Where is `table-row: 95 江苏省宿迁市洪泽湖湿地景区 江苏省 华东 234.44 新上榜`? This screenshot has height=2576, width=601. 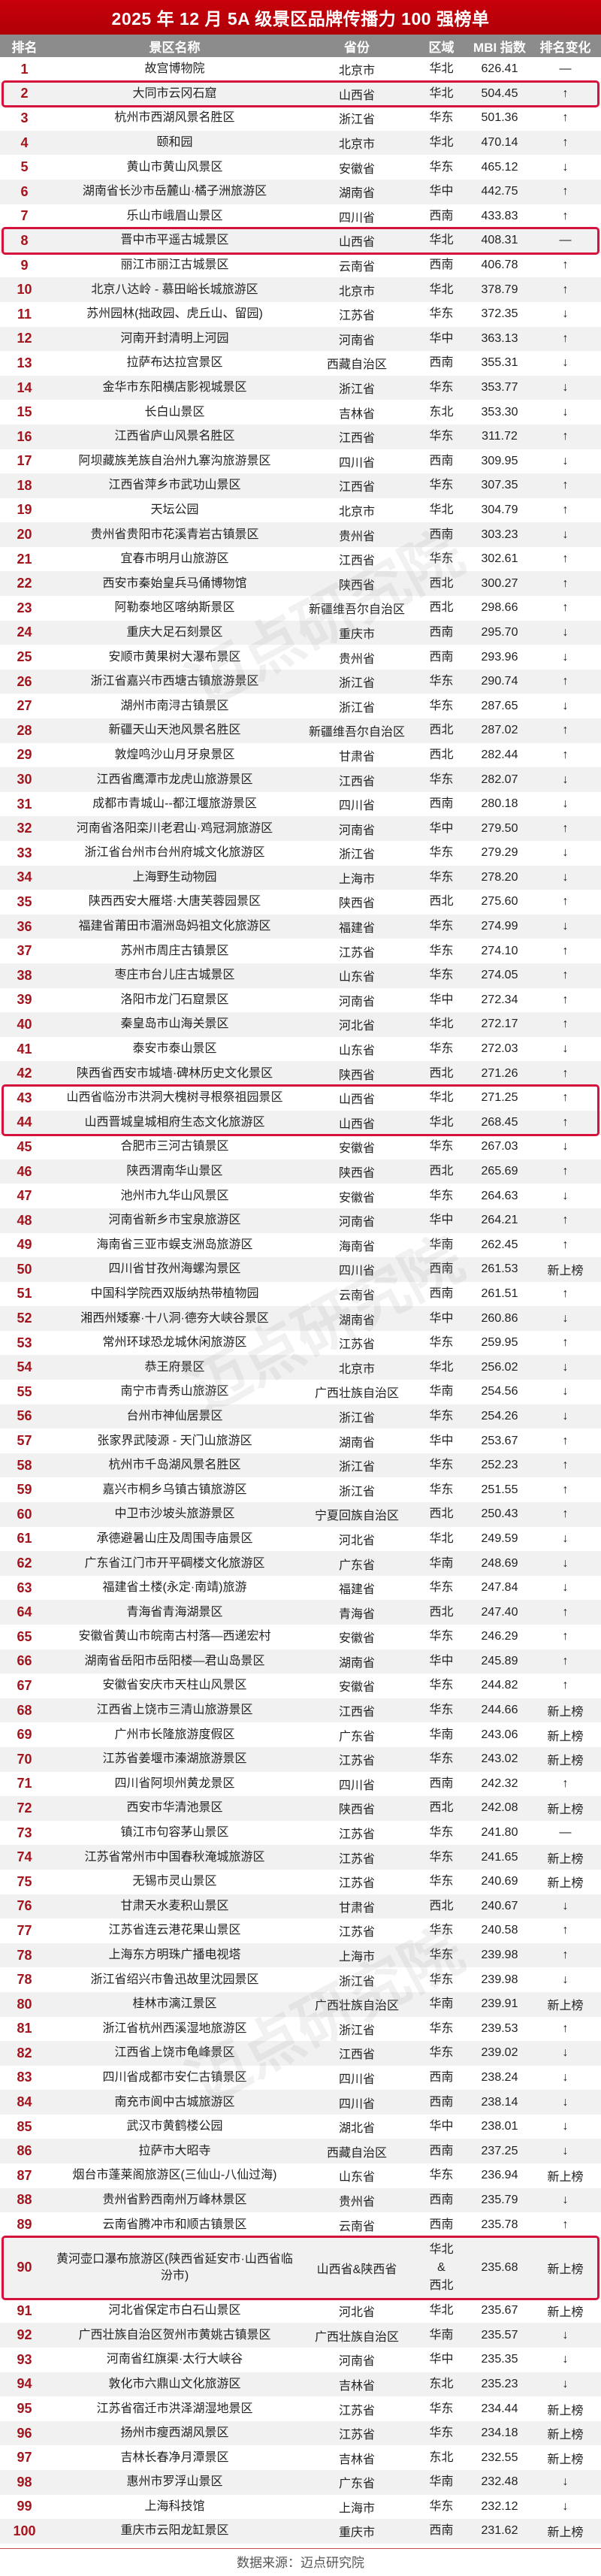 table-row: 95 江苏省宿迁市洪泽湖湿地景区 江苏省 华东 234.44 新上榜 is located at coordinates (300, 2409).